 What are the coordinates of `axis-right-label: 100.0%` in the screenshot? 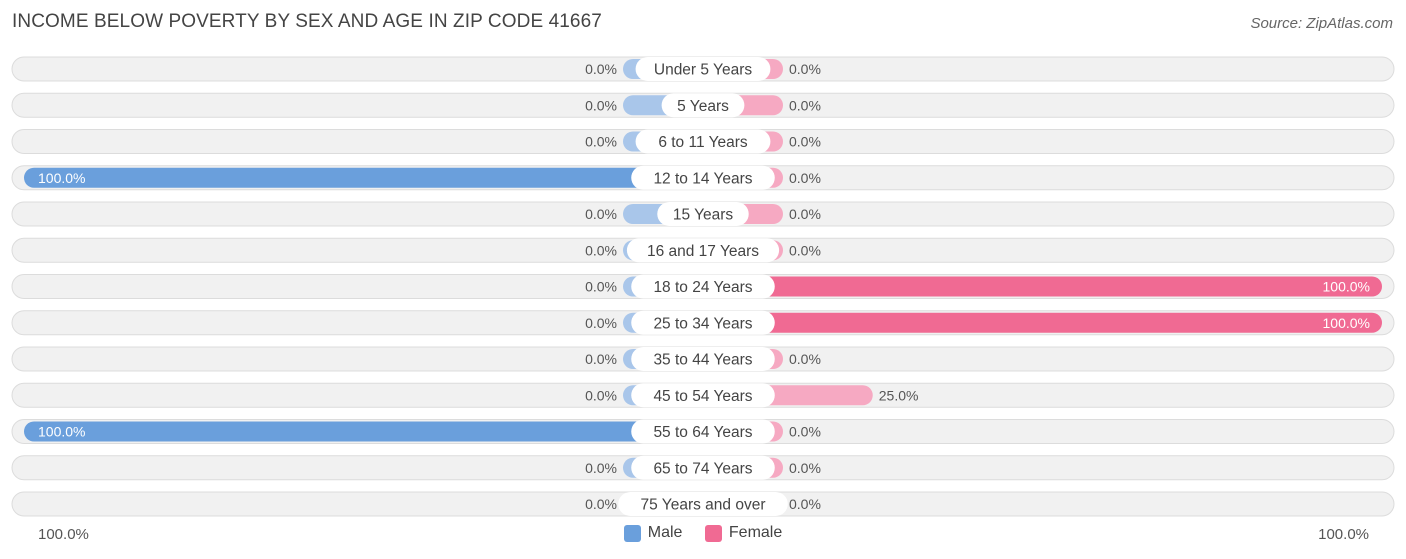 It's located at (1343, 534).